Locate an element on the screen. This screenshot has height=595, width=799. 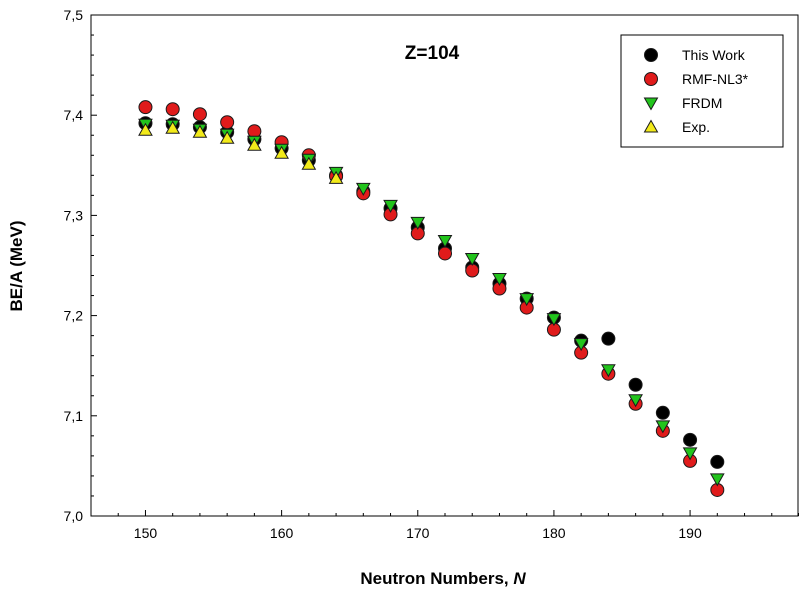
y-tick-label: 7,0 is located at coordinates (74, 516).